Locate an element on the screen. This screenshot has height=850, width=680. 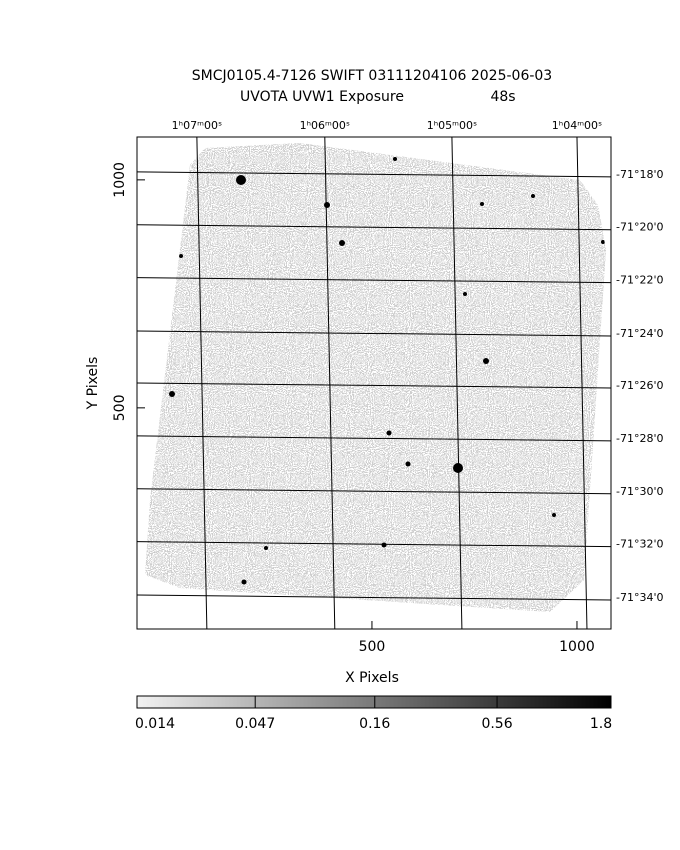
colorbar-tick-label: 0.16 is located at coordinates (374, 724).